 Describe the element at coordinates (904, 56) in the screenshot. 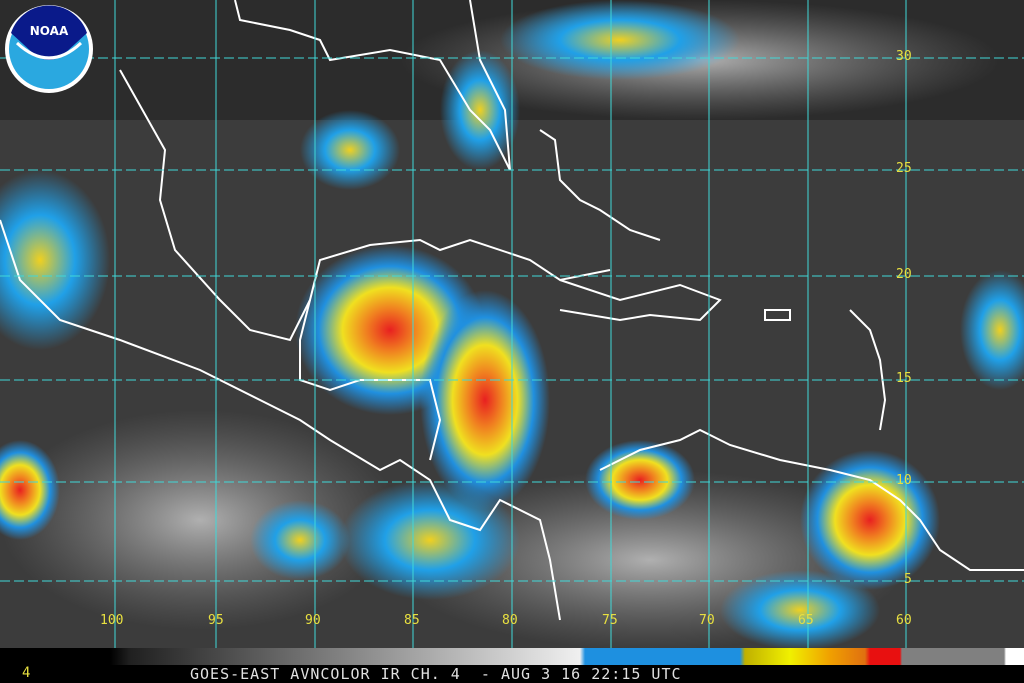

I see `lat-label: 30` at that location.